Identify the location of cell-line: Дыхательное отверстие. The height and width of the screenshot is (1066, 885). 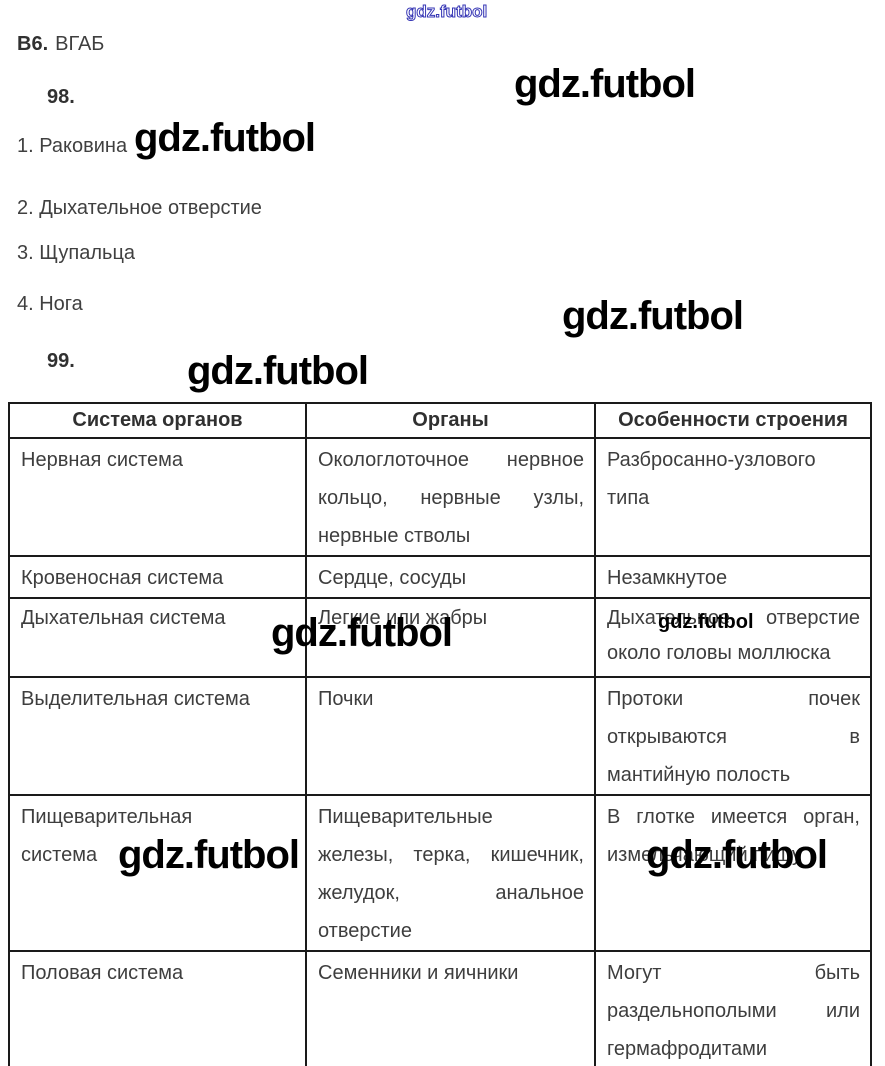
(733, 618).